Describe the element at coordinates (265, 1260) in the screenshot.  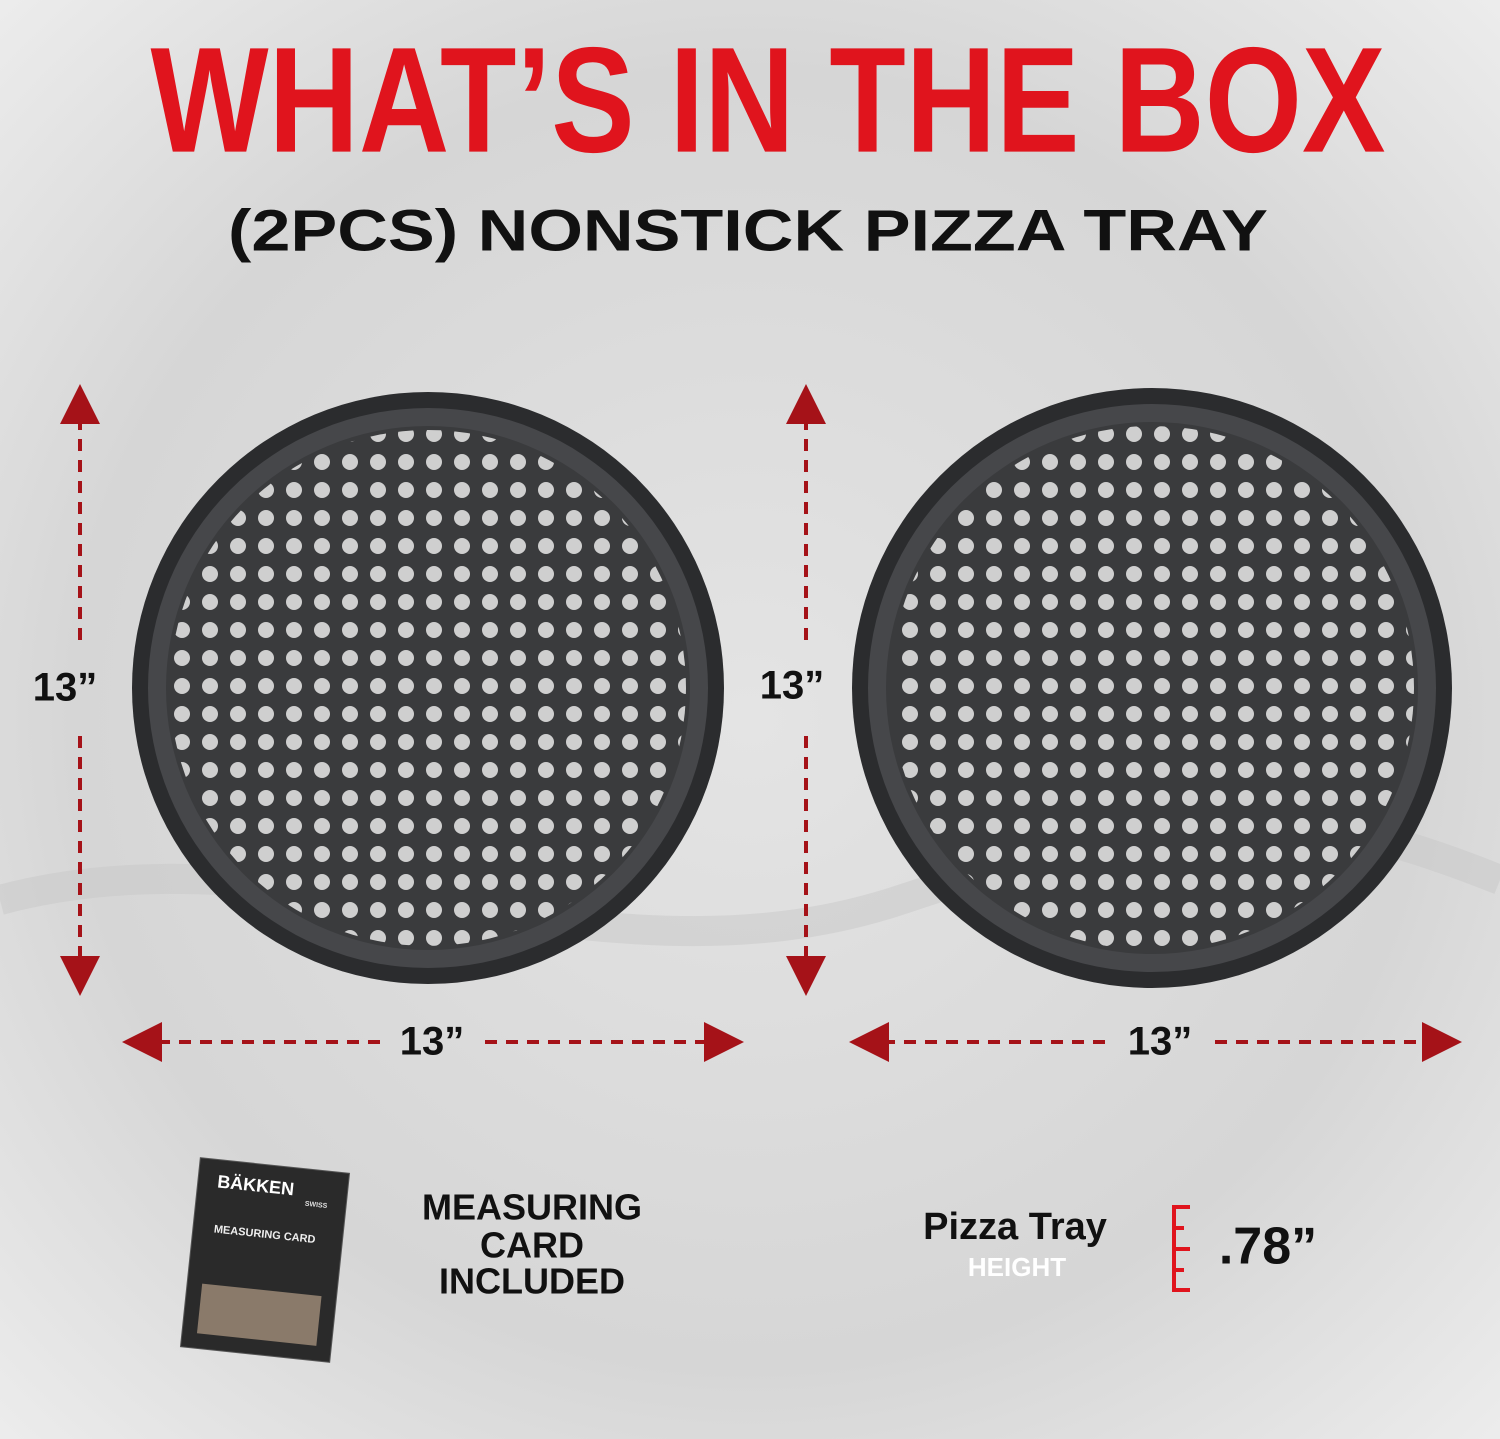
I see `measuring-card: BÄKKEN SWISS MEASURING CARD` at that location.